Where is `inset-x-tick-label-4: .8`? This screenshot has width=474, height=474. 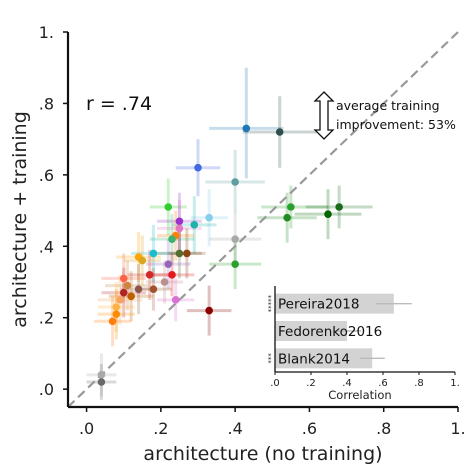 inset-x-tick-label-4: .8 is located at coordinates (419, 383).